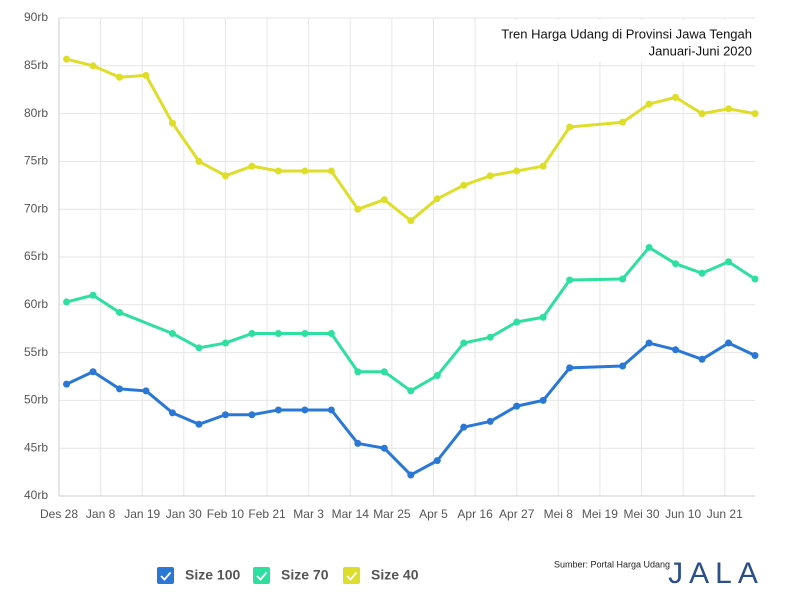 This screenshot has width=800, height=600. I want to click on x-tick-label: Feb 21, so click(267, 514).